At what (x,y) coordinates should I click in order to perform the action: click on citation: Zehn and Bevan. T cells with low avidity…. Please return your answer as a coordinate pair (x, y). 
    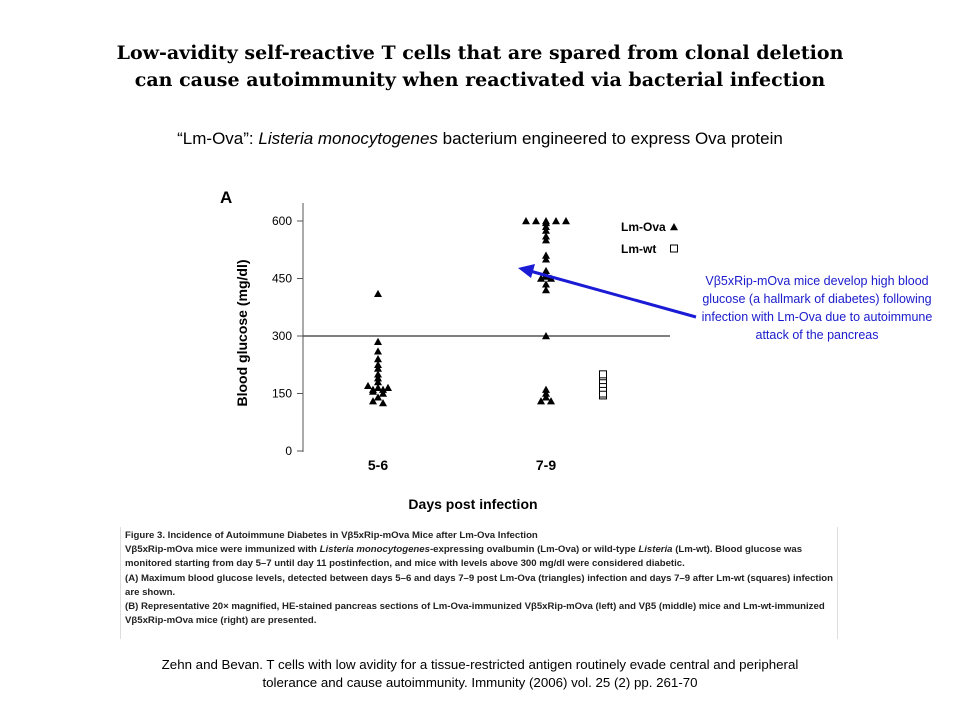
    Looking at the image, I should click on (480, 674).